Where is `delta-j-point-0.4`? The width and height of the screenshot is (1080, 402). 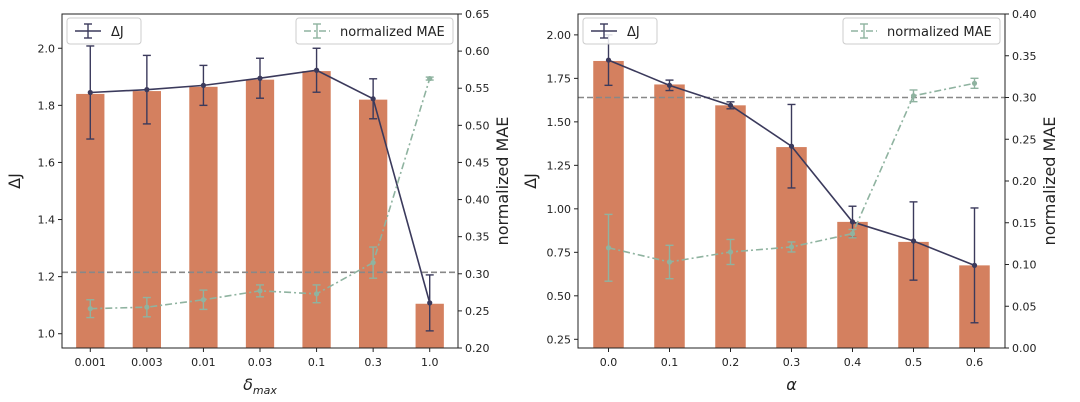 delta-j-point-0.4 is located at coordinates (852, 222).